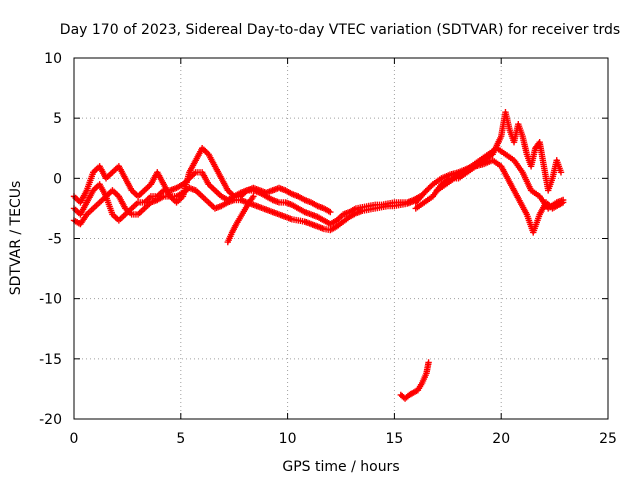  What do you see at coordinates (57, 179) in the screenshot?
I see `y-tick-label: 0` at bounding box center [57, 179].